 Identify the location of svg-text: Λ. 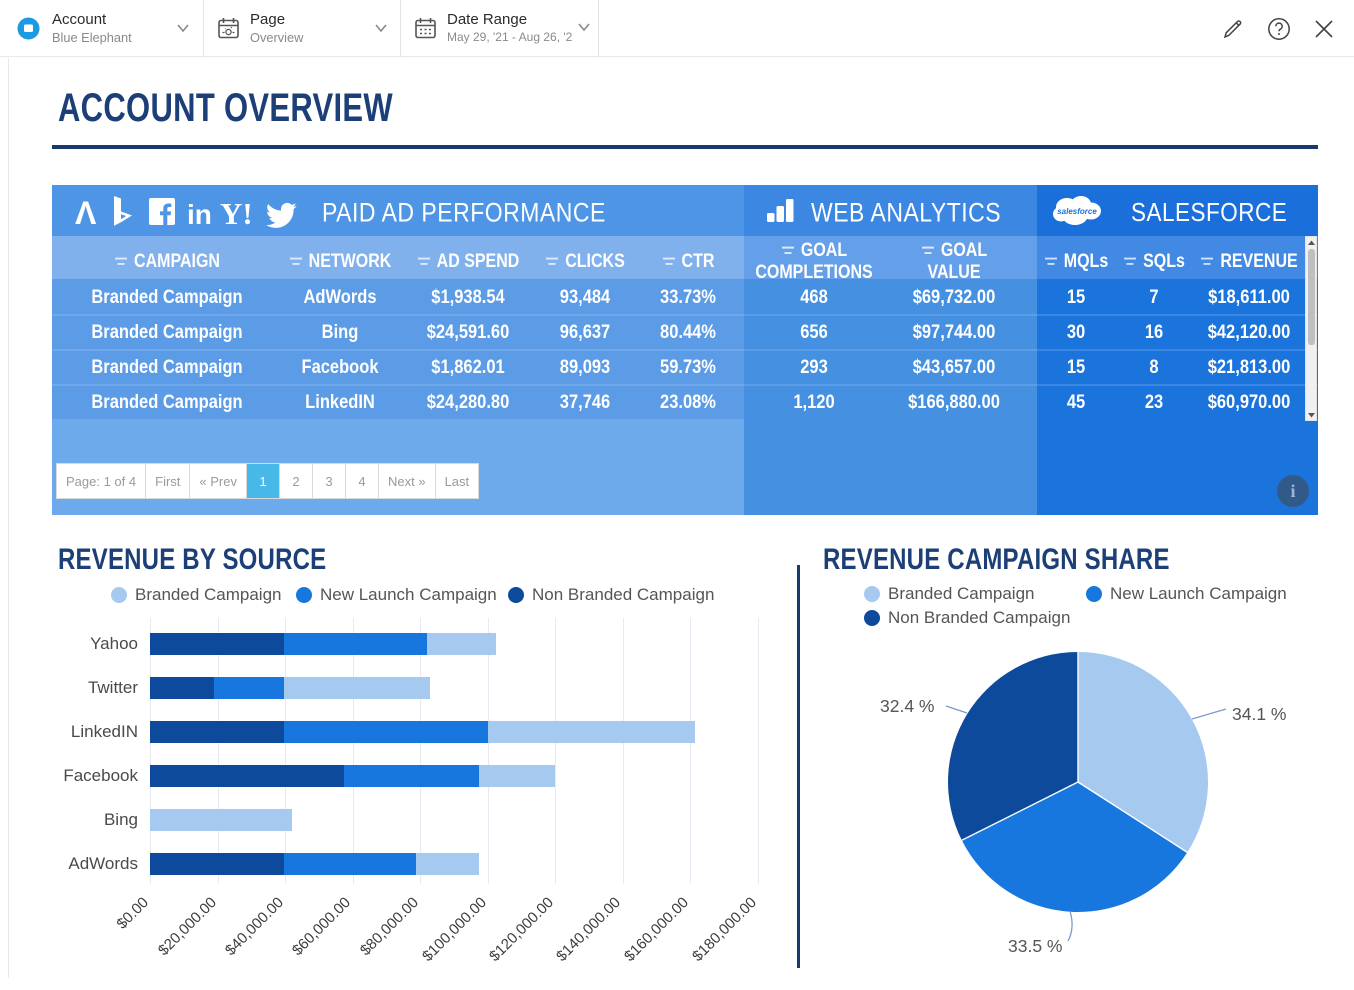
(86, 211).